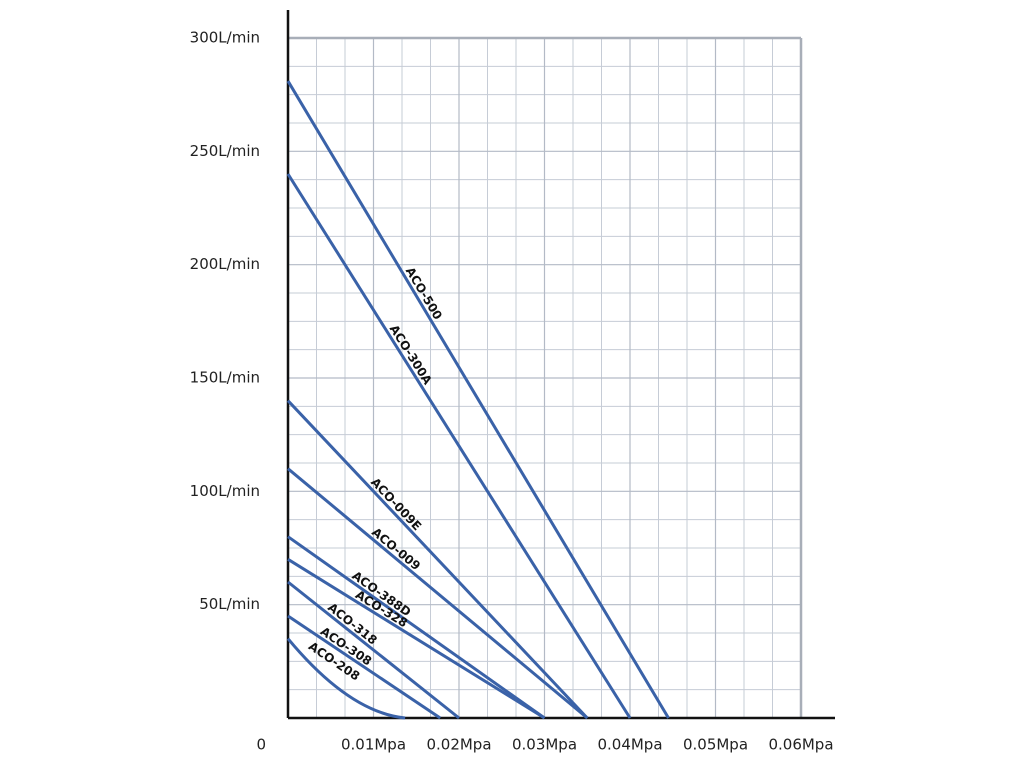 Image resolution: width=1024 pixels, height=768 pixels. I want to click on y-tick-label: 50L/min, so click(229, 604).